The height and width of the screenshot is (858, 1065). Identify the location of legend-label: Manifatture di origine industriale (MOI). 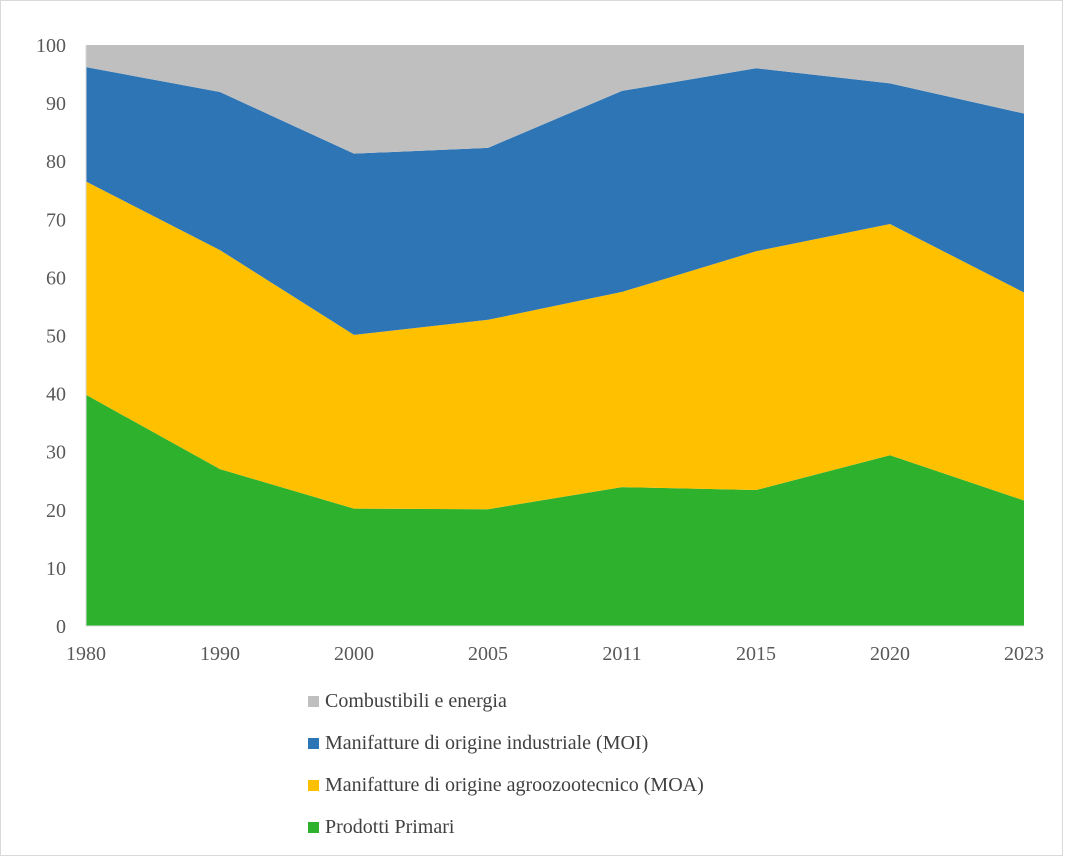
(487, 742).